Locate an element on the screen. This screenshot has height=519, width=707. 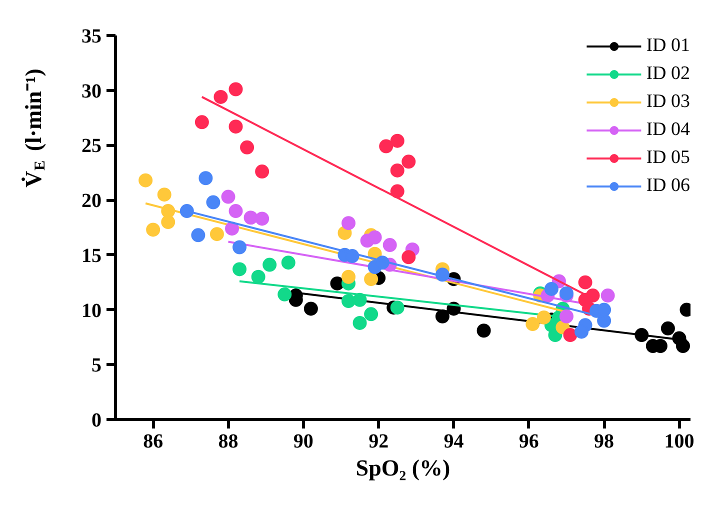
y-tick-label: 10 is located at coordinates (92, 311).